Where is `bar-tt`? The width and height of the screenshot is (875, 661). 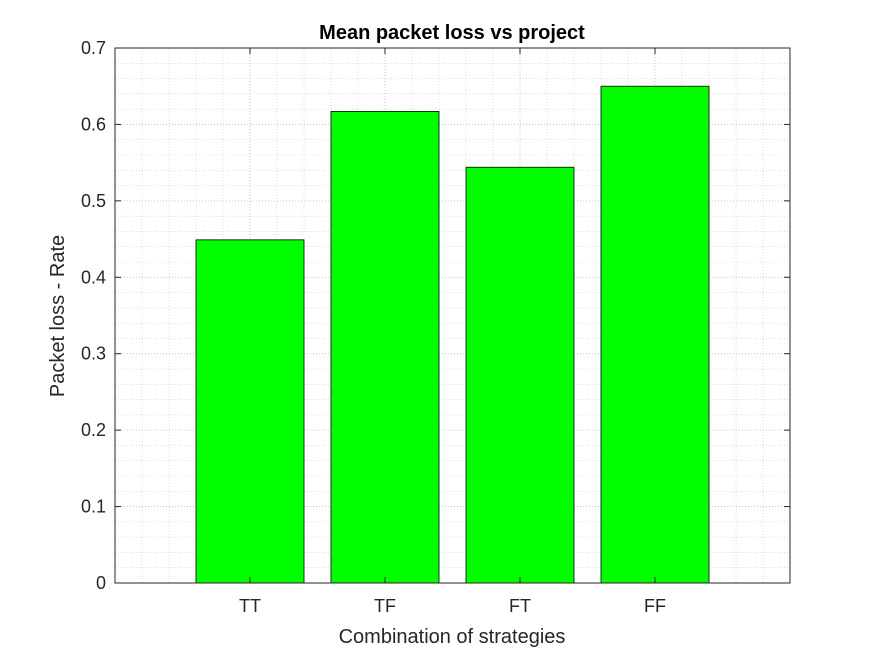
bar-tt is located at coordinates (250, 411).